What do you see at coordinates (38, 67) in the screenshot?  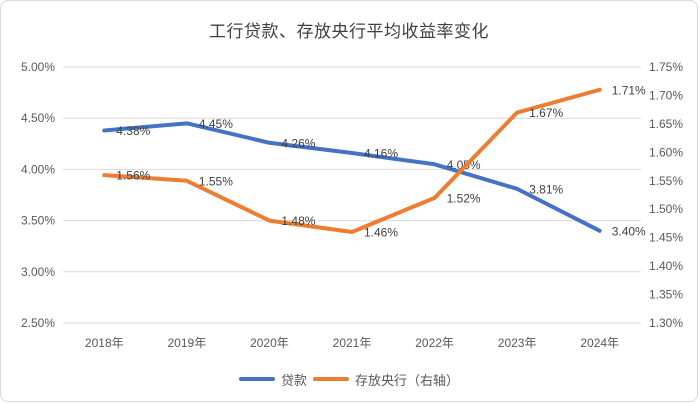 I see `y-axis-left-tick-label: 5.00%` at bounding box center [38, 67].